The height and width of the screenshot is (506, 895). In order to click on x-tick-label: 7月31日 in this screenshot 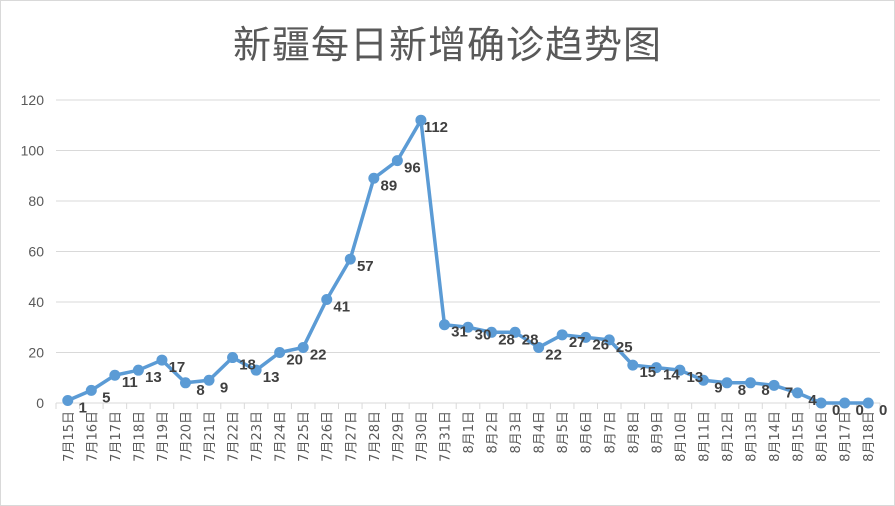, I will do `click(445, 436)`.